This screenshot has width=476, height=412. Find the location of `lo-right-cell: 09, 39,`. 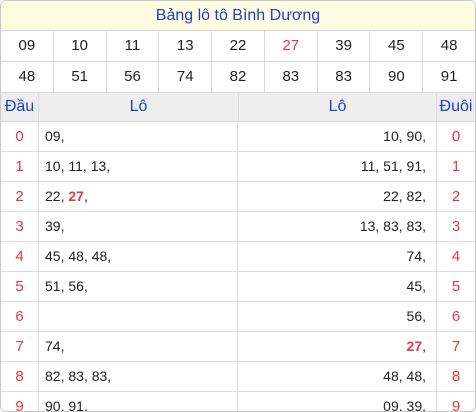

lo-right-cell: 09, 39, is located at coordinates (336, 402).